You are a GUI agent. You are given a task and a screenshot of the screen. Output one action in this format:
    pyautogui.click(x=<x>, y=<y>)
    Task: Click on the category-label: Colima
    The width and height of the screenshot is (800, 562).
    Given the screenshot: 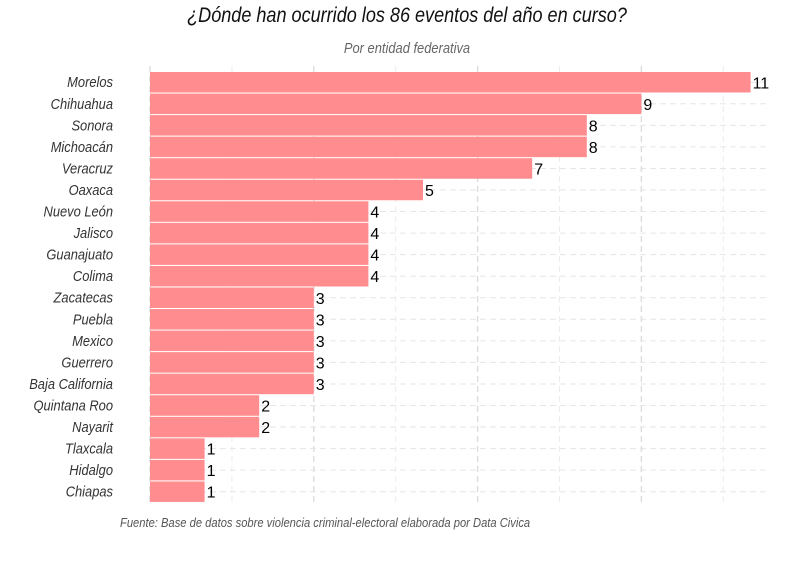 What is the action you would take?
    pyautogui.click(x=93, y=275)
    